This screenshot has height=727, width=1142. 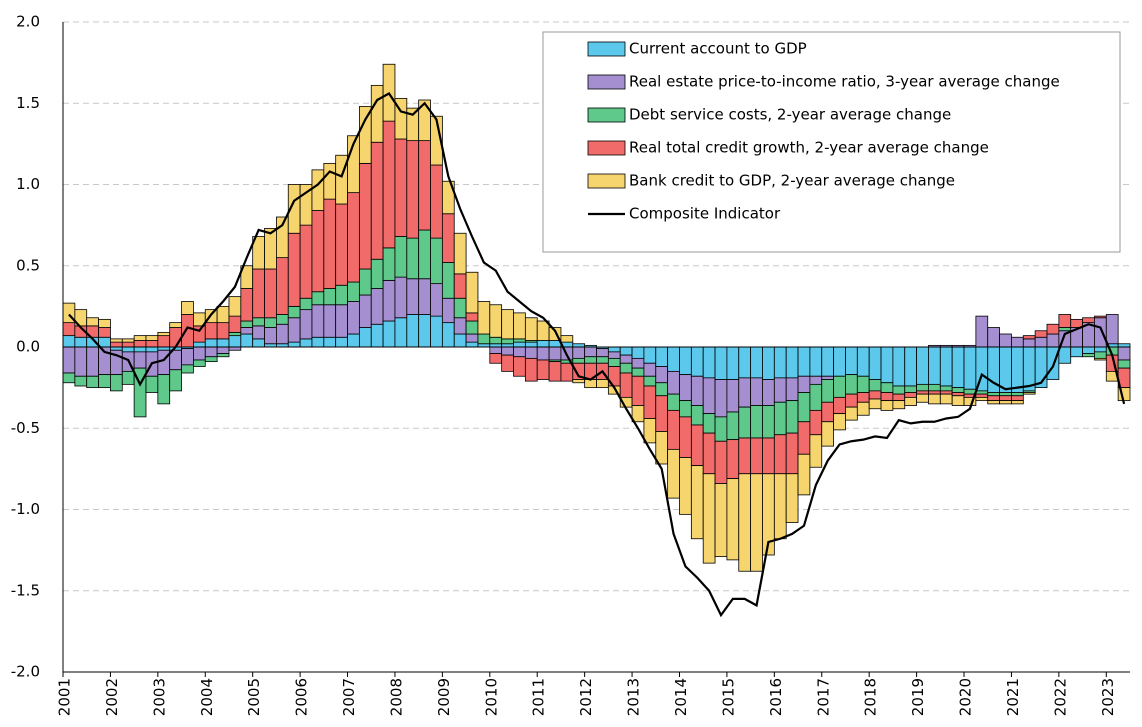 I want to click on x-tick-label: 2020, so click(x=966, y=697).